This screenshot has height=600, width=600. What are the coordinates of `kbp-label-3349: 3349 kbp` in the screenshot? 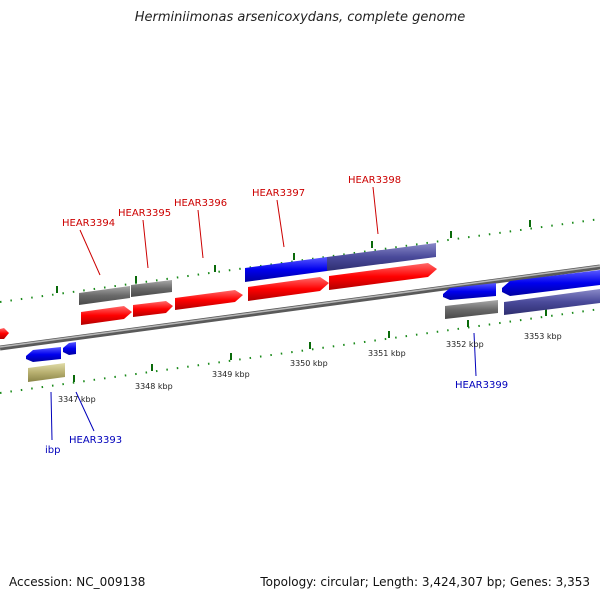 It's located at (231, 374).